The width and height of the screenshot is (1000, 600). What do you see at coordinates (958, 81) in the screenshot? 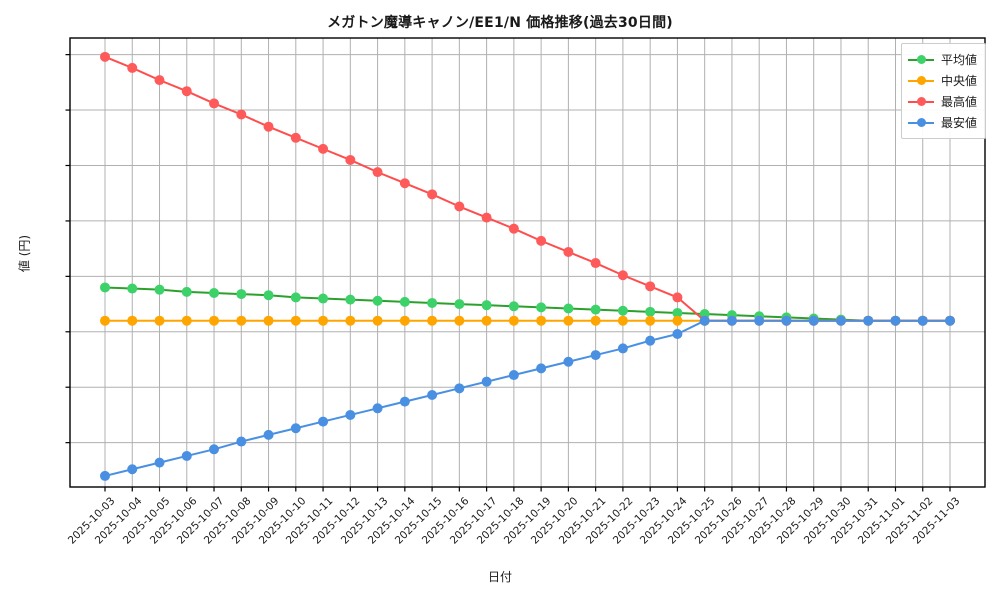
I see `legend-label: 中央値` at bounding box center [958, 81].